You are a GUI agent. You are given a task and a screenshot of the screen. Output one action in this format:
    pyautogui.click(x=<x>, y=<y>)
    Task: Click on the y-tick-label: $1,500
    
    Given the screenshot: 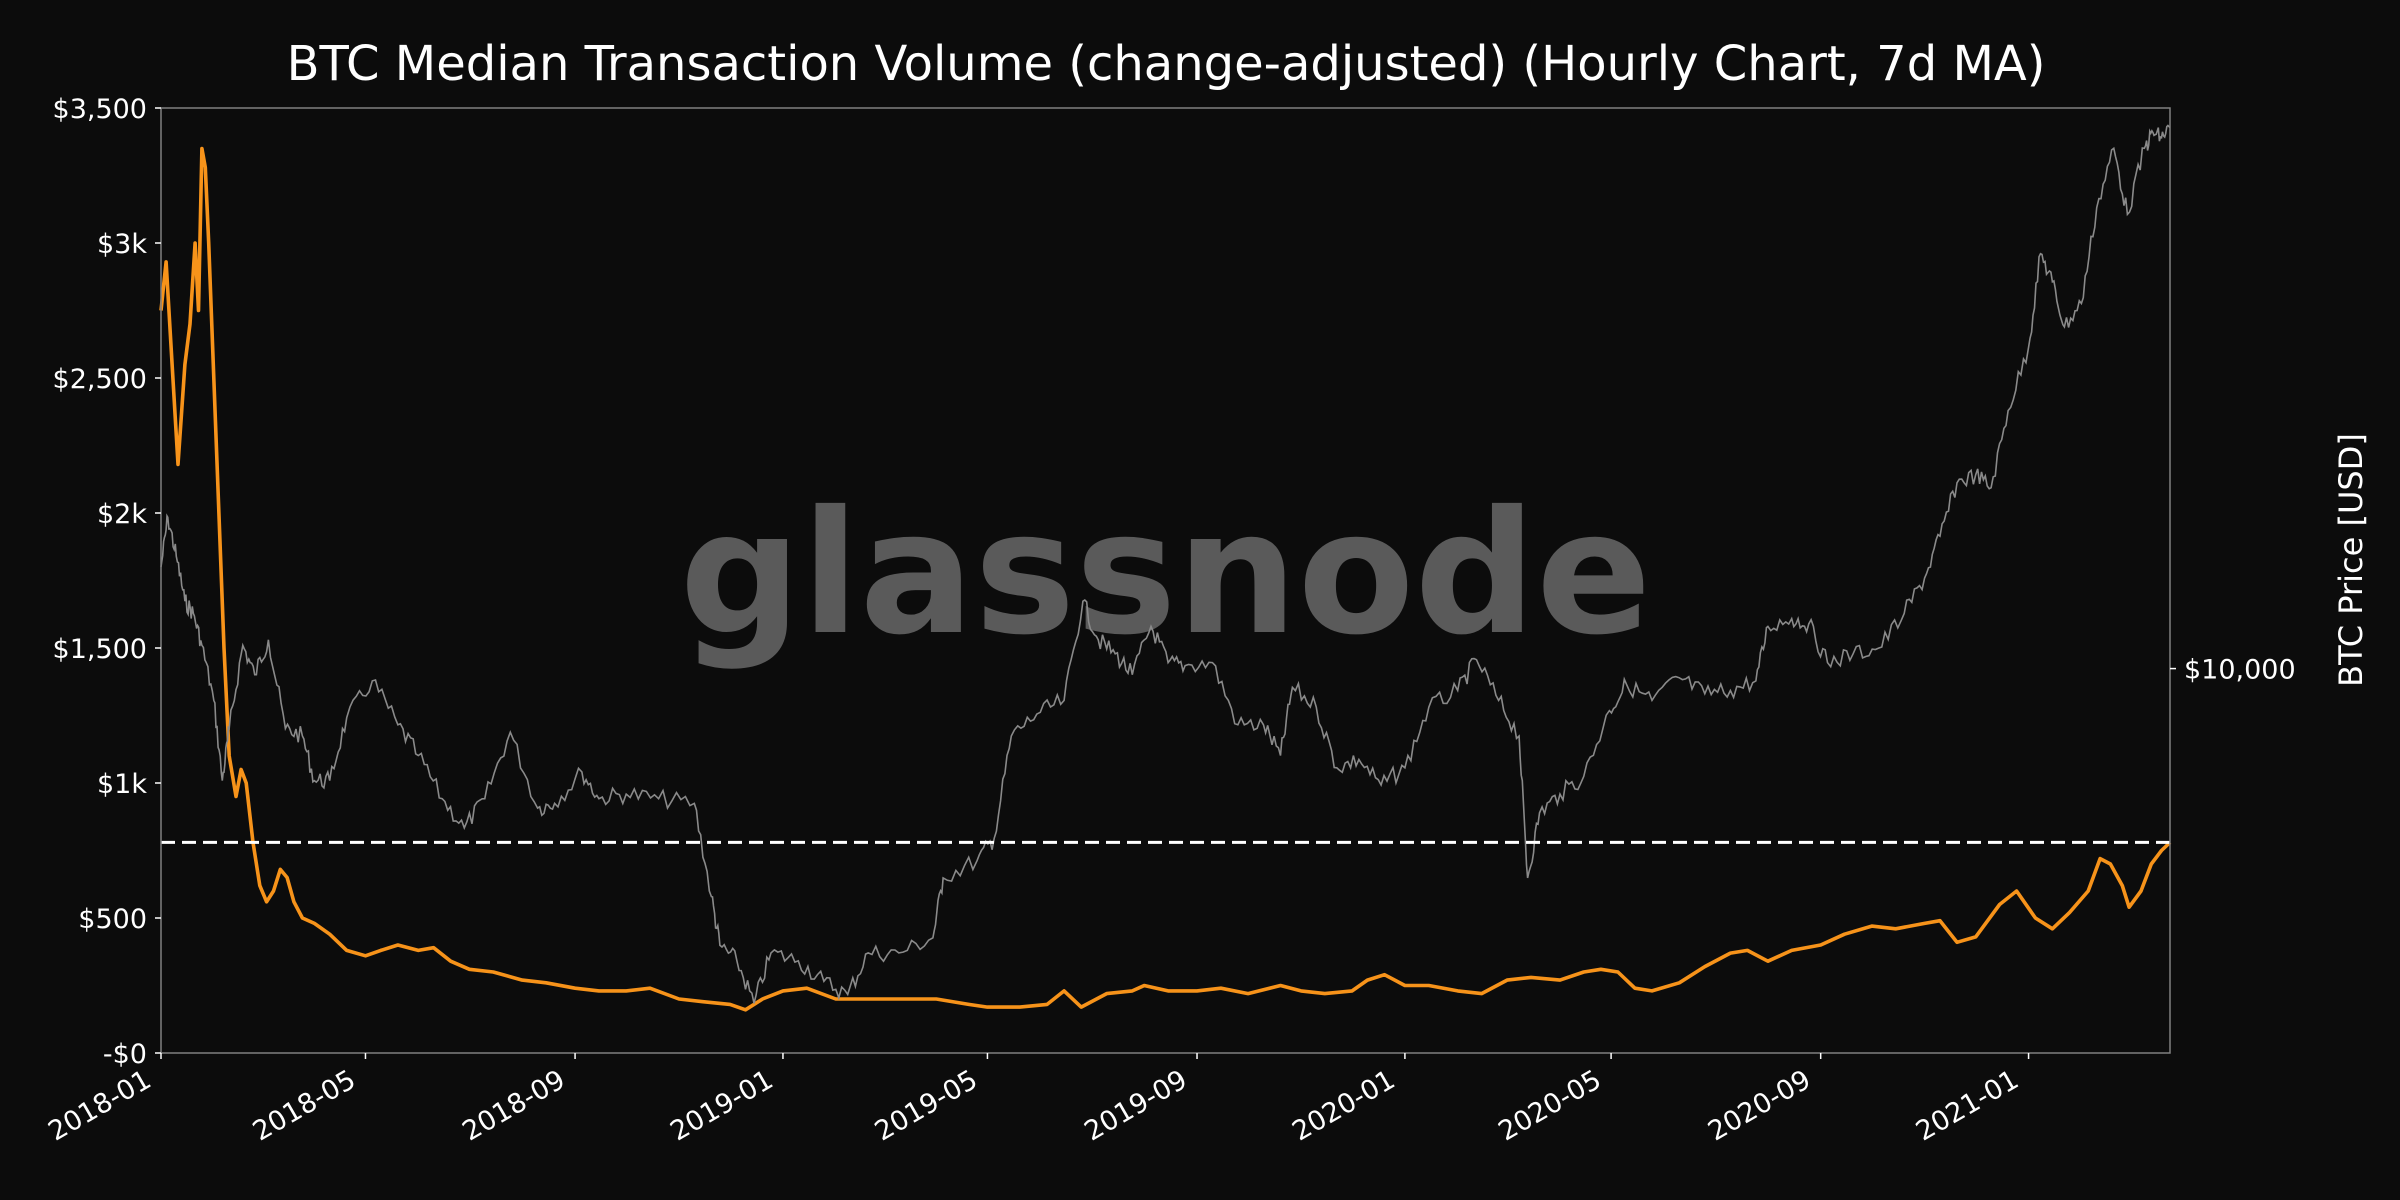 What is the action you would take?
    pyautogui.click(x=100, y=649)
    